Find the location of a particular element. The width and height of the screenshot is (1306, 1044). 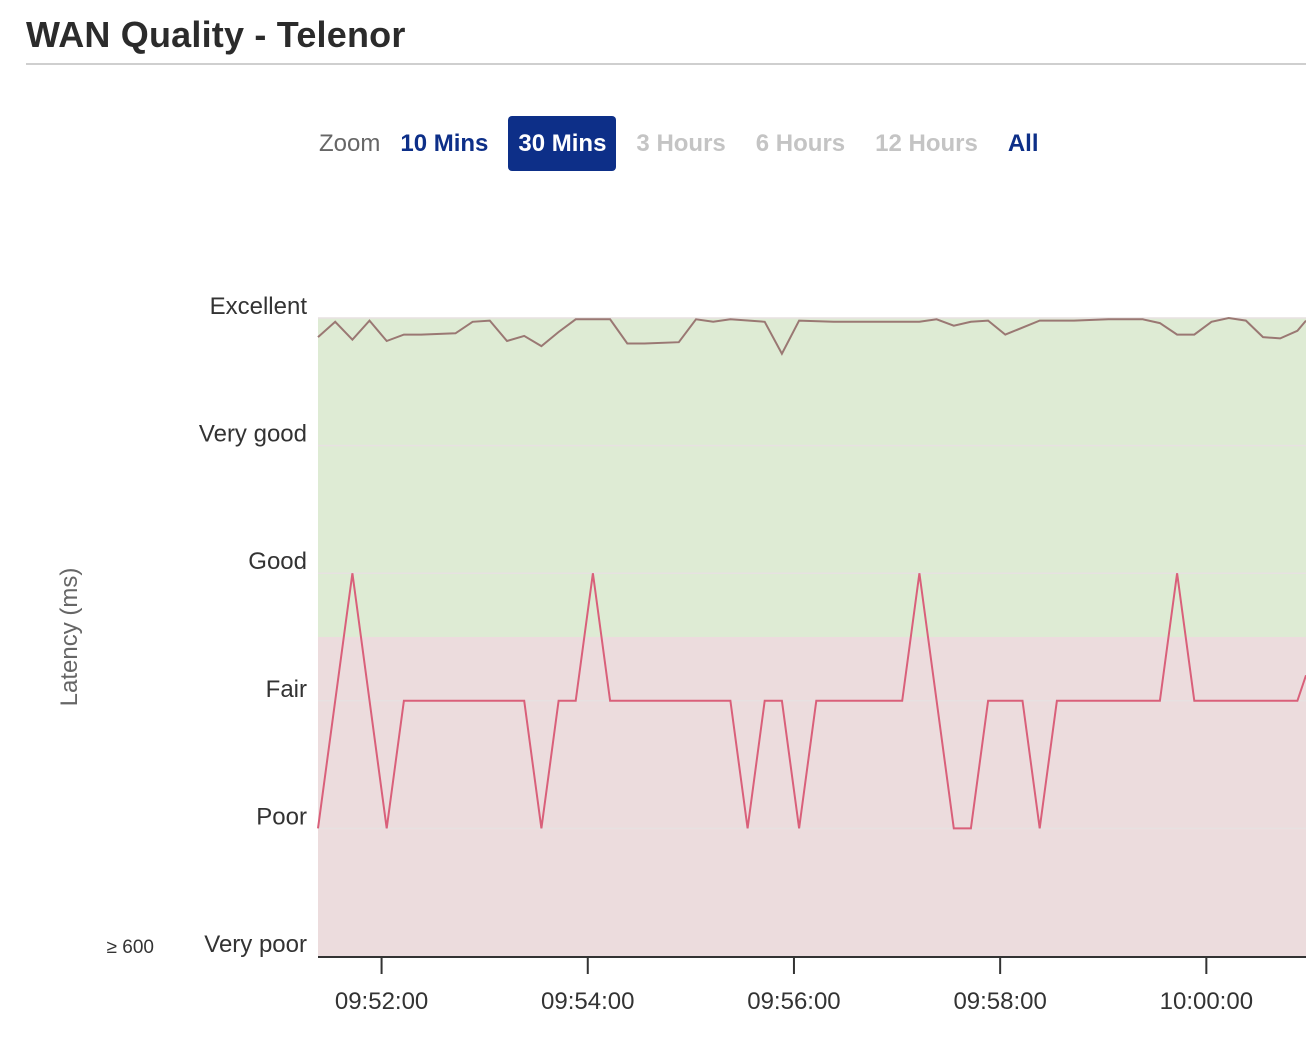

zoom-3-hours-button: 3 Hours is located at coordinates (681, 143).